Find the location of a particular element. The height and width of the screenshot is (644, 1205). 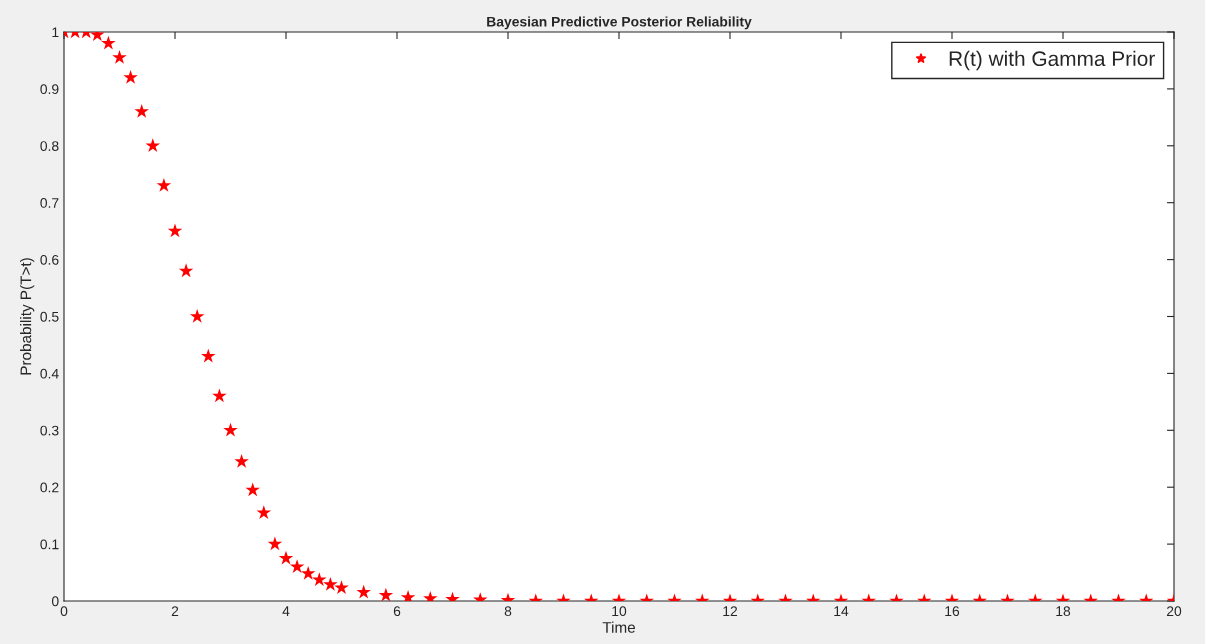

y-tick-label: 0.5 is located at coordinates (49, 316).